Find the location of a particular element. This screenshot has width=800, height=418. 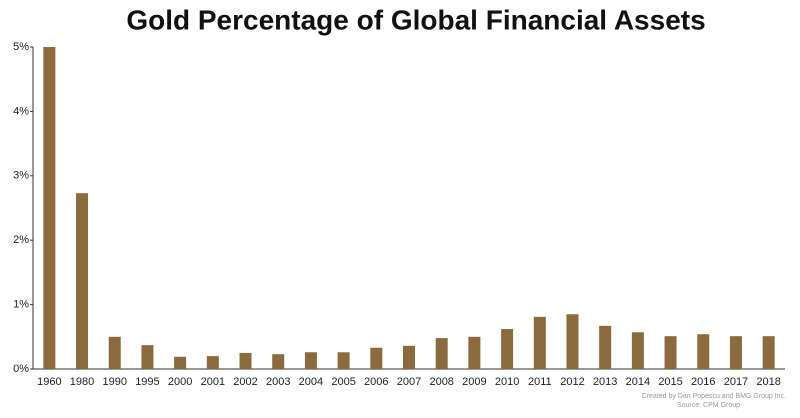

x-tick-label: 2008 is located at coordinates (441, 382).